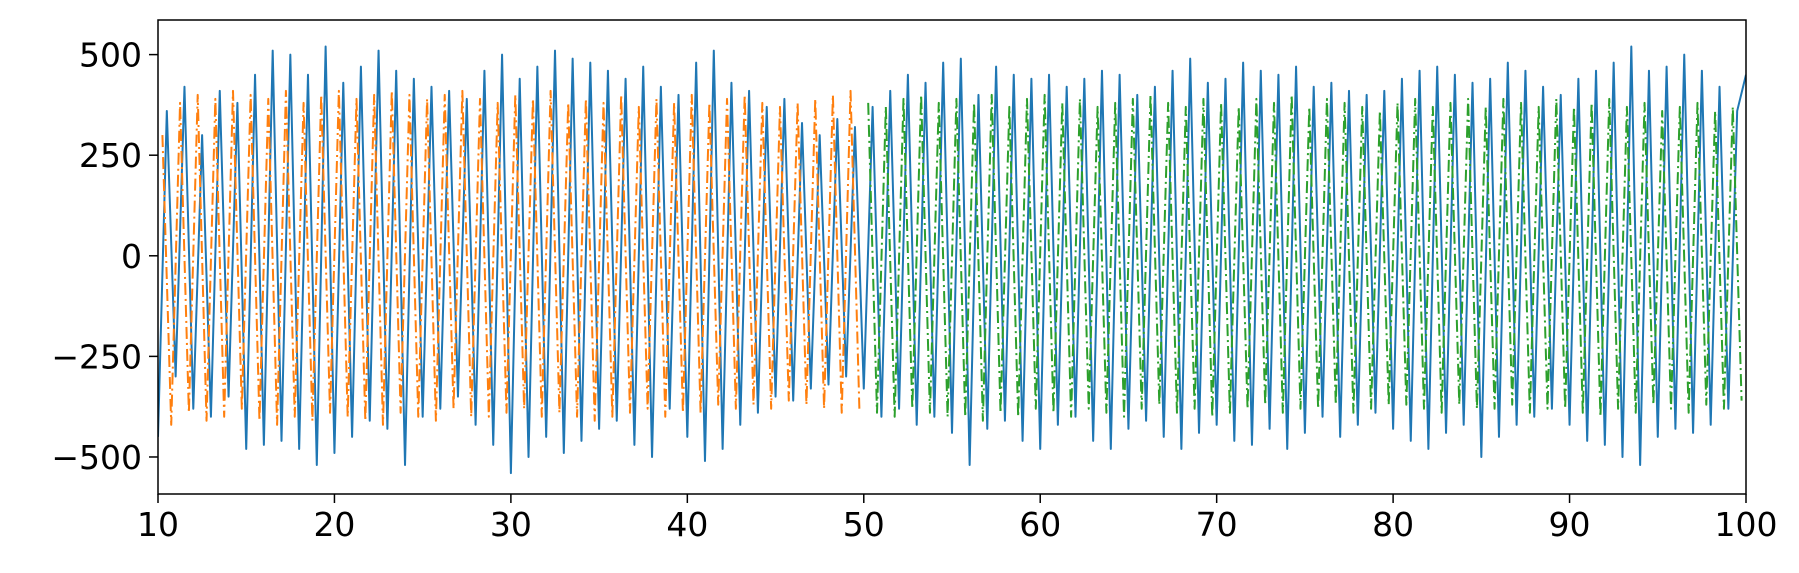 The width and height of the screenshot is (1799, 573). What do you see at coordinates (110, 55) in the screenshot?
I see `y-tick-label: 500` at bounding box center [110, 55].